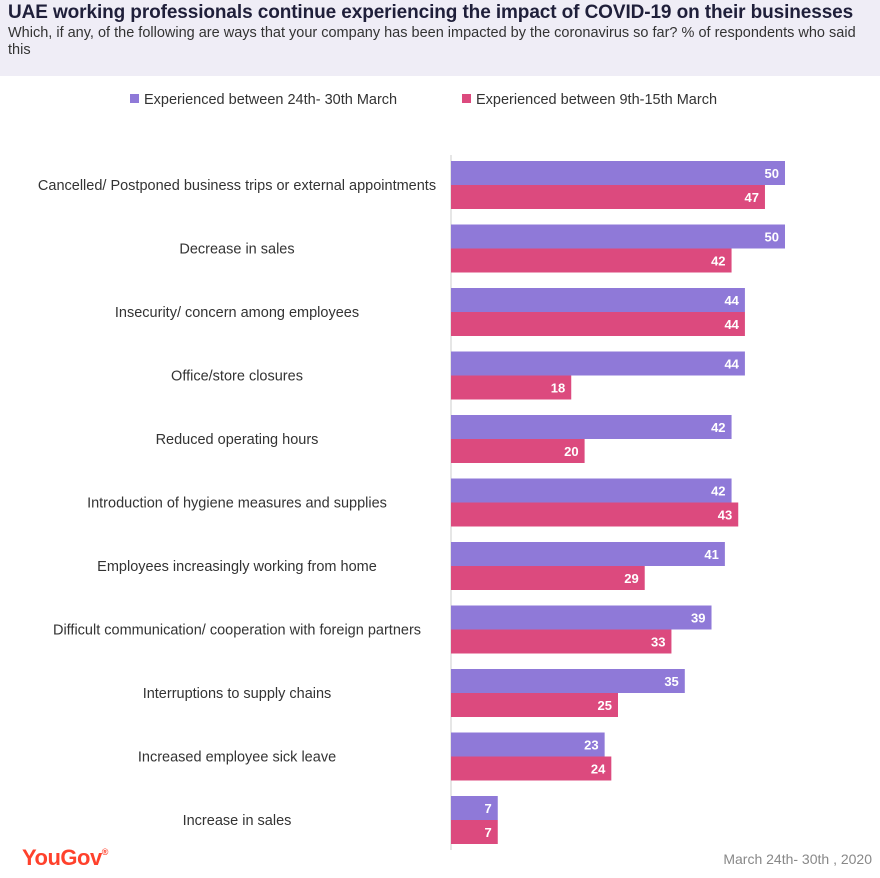  Describe the element at coordinates (711, 554) in the screenshot. I see `data-label-series-1: 41` at that location.